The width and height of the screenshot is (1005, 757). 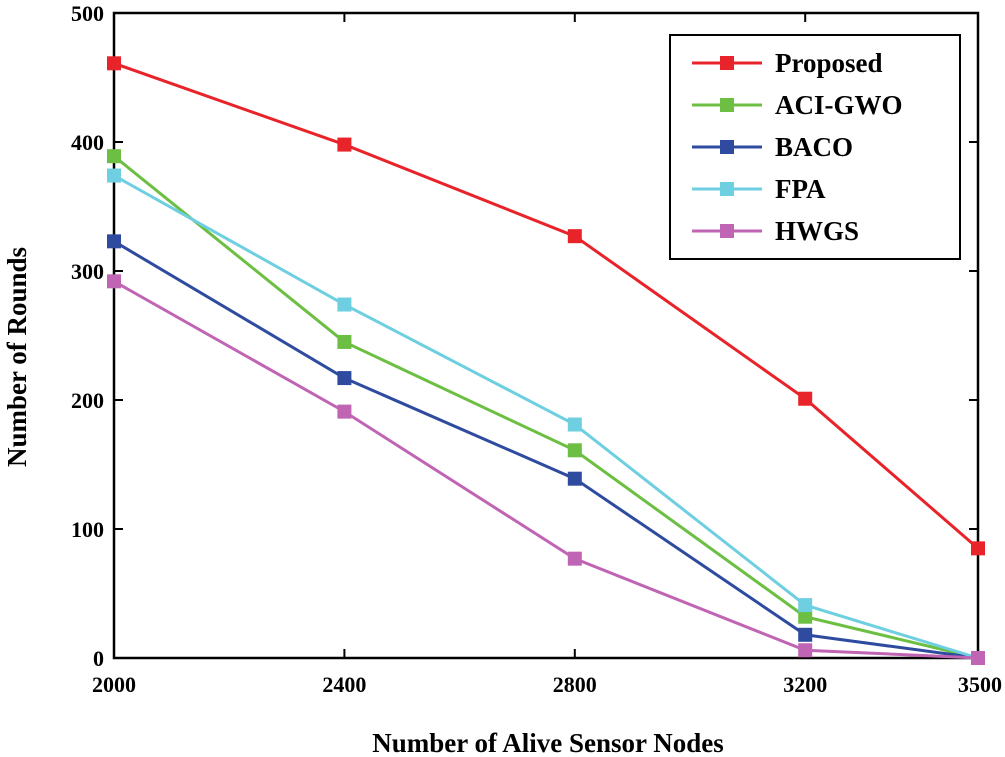 I want to click on legend-item: Proposed, so click(x=787, y=63).